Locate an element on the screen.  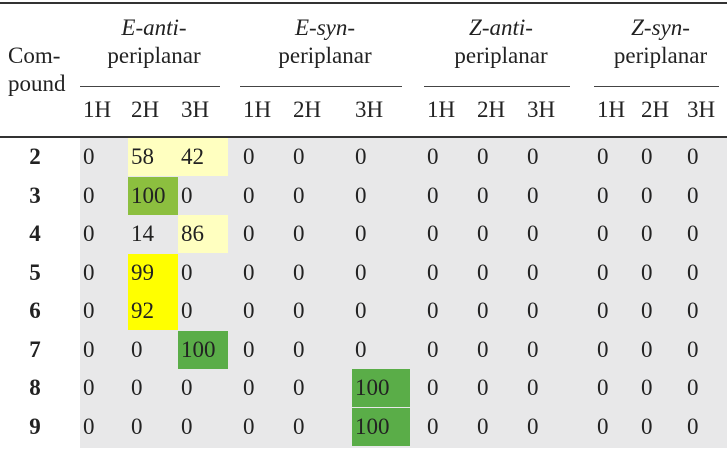
subheader-cell: 2H is located at coordinates (307, 110).